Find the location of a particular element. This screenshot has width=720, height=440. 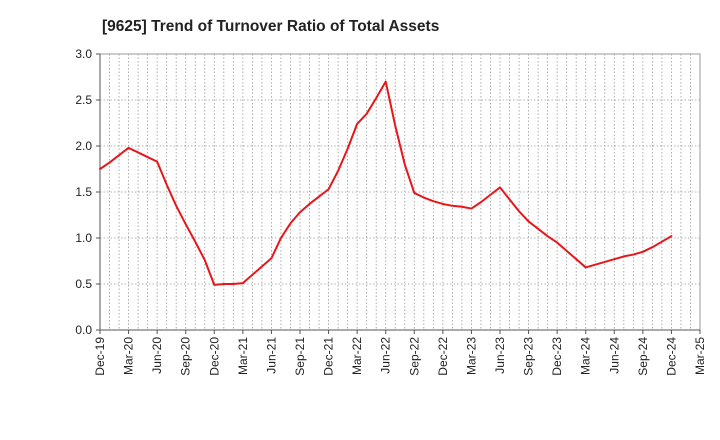

x-tick-label: Jun-21 is located at coordinates (271, 355).